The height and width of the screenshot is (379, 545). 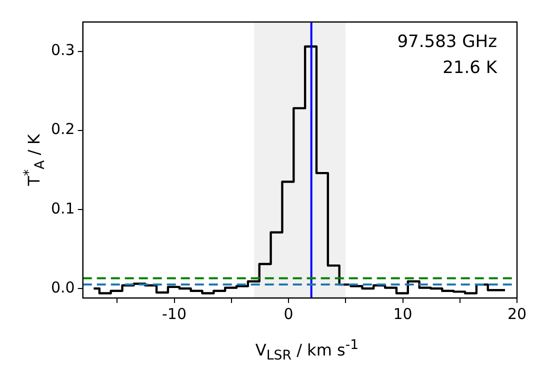 I want to click on x-tick-label: 20, so click(x=517, y=313).